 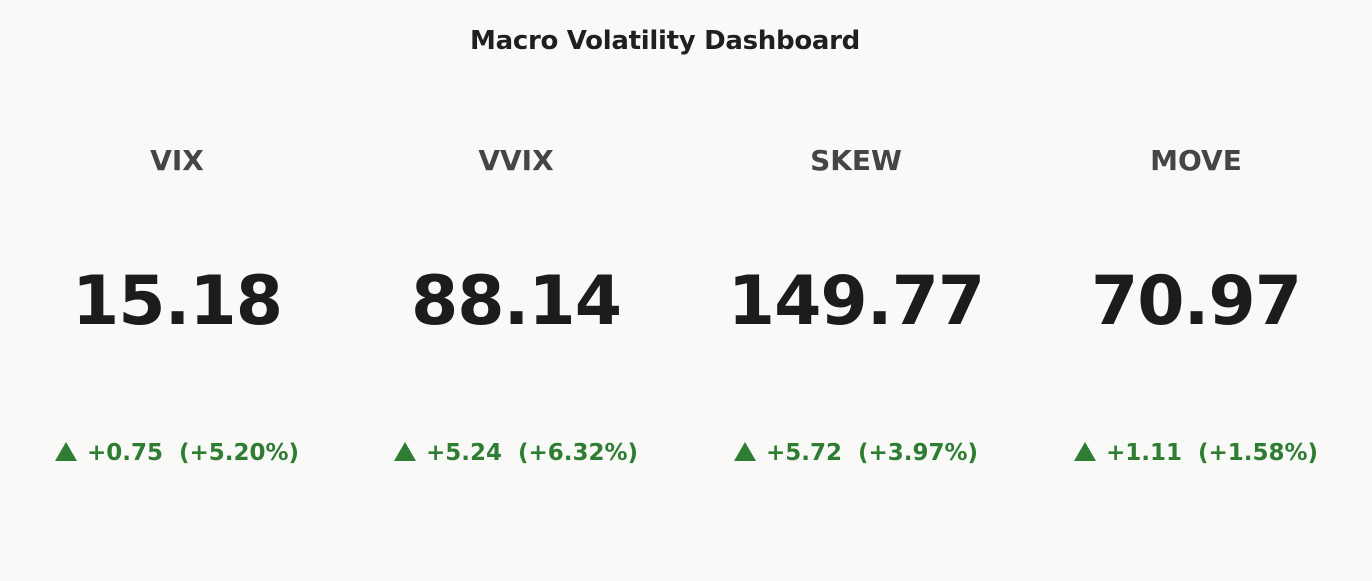 I want to click on metric-label: VIX, so click(x=177, y=160).